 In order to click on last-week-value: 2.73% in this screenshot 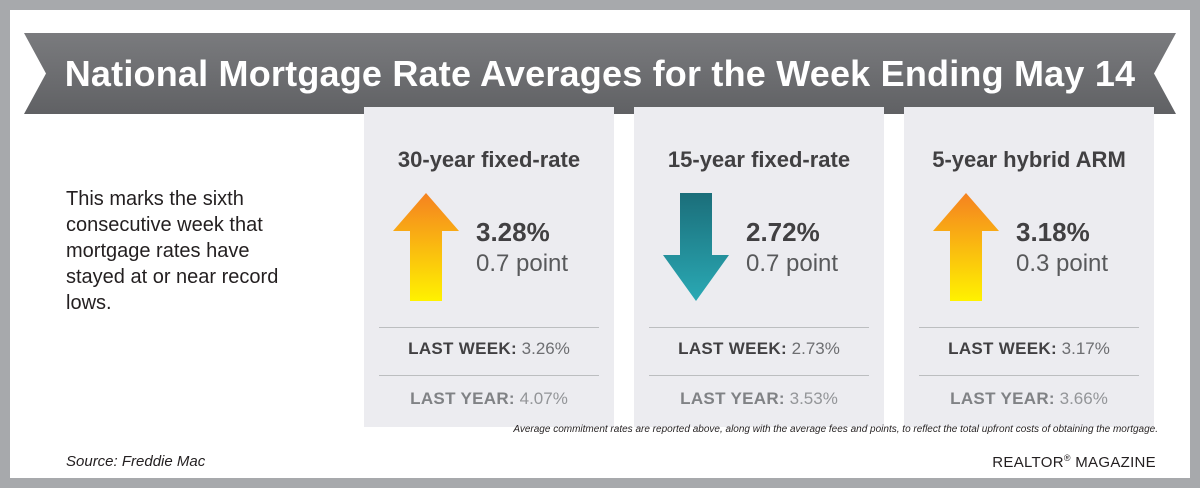, I will do `click(815, 348)`.